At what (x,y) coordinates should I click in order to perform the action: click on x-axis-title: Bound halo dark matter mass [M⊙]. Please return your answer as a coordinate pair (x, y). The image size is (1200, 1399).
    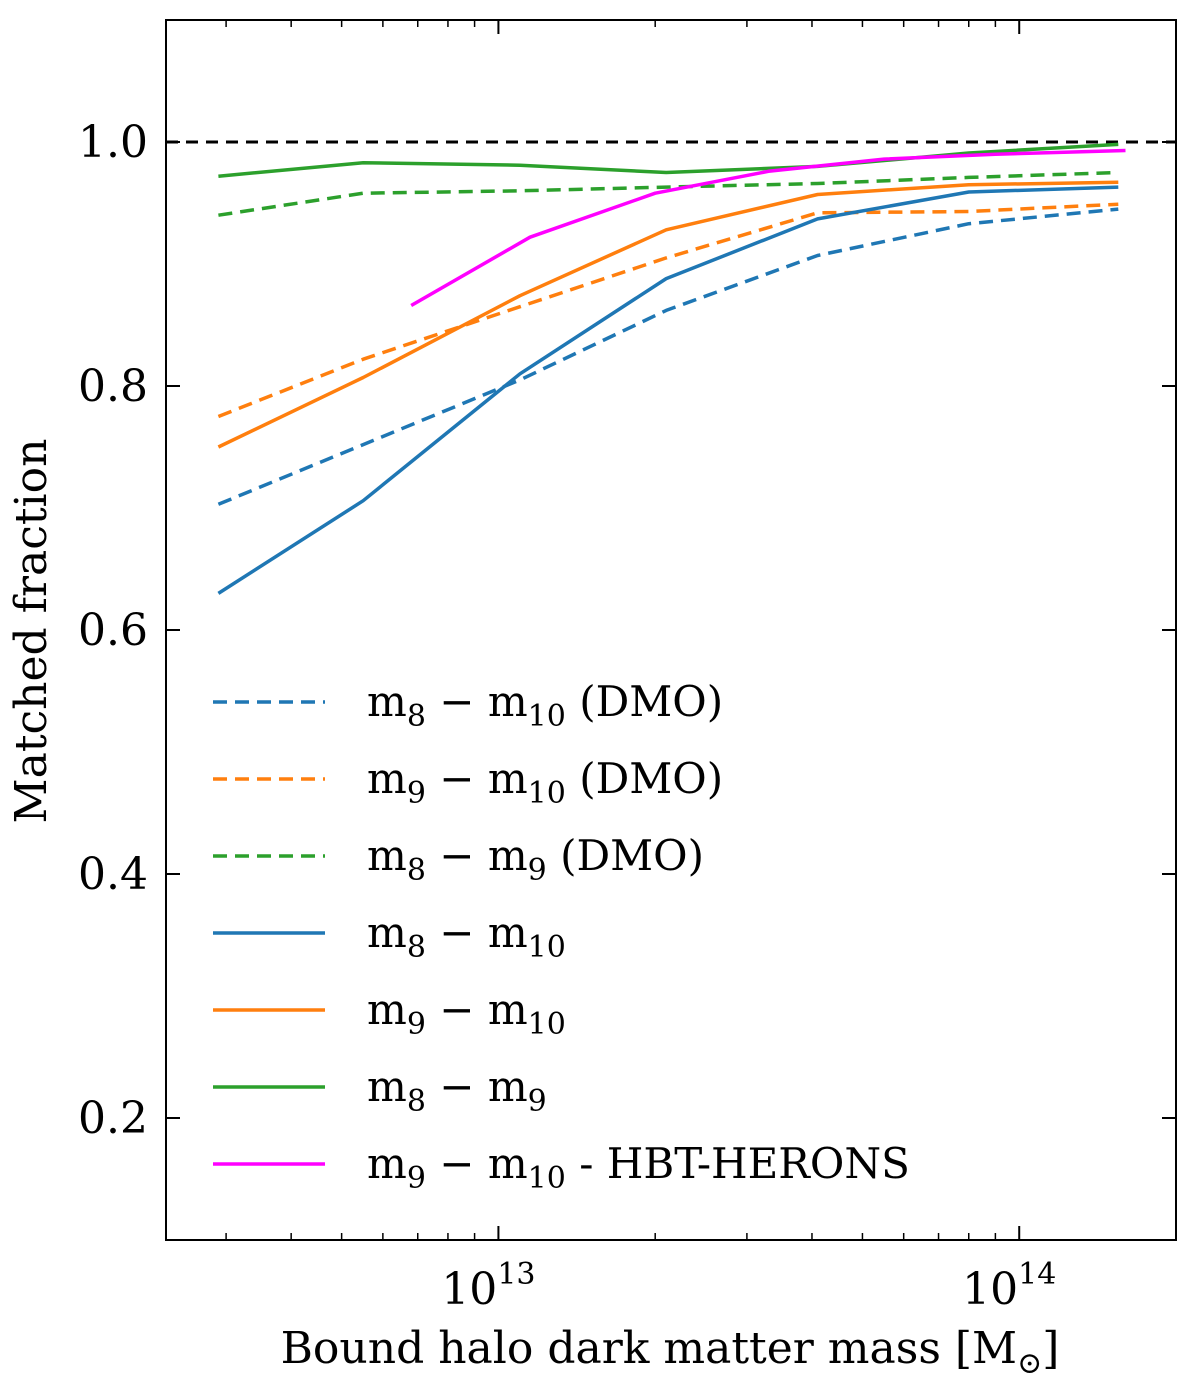
    Looking at the image, I should click on (670, 1352).